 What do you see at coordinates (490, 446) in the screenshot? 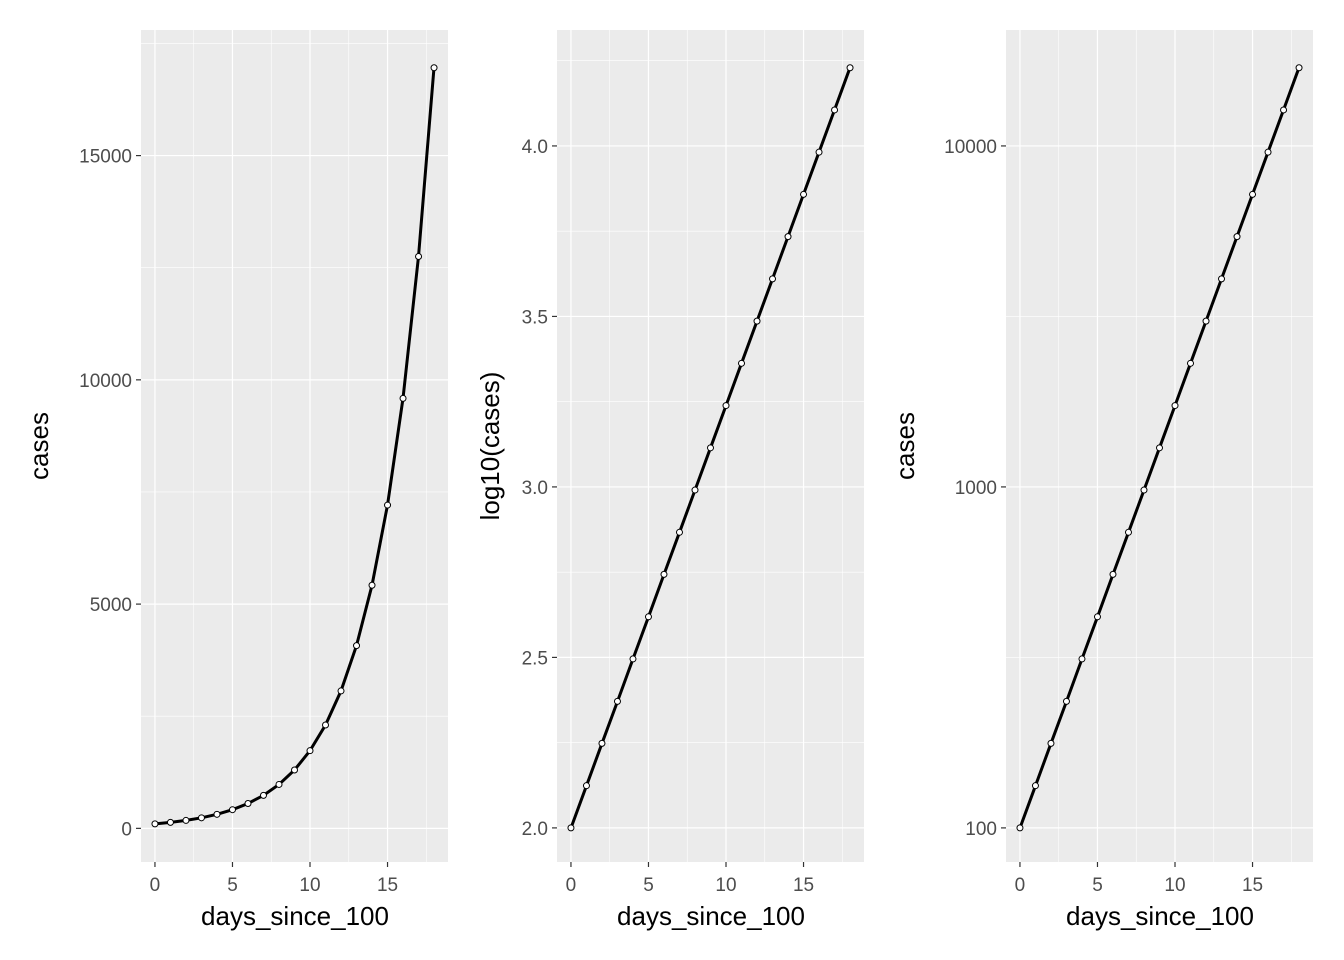
I see `panel2-ylabel: log10(cases)` at bounding box center [490, 446].